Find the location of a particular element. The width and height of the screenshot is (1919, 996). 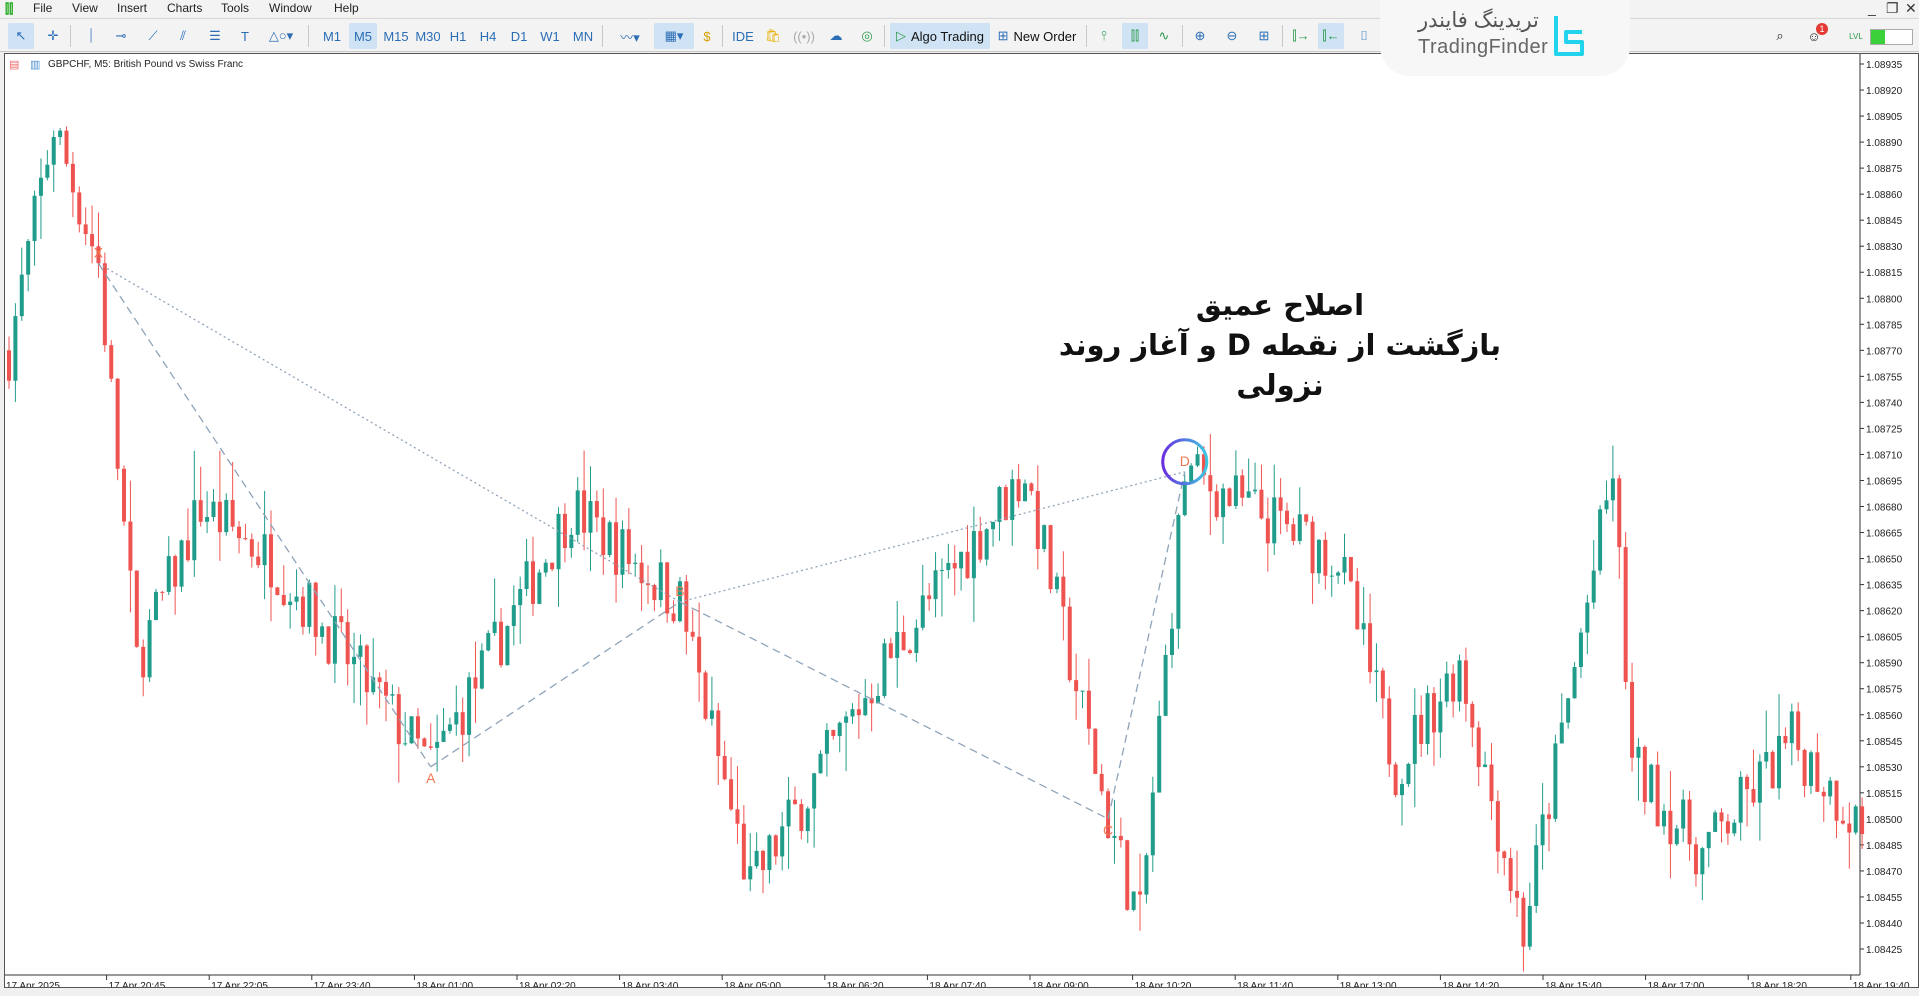

vertical-line-icon: ⏐ is located at coordinates (91, 35).